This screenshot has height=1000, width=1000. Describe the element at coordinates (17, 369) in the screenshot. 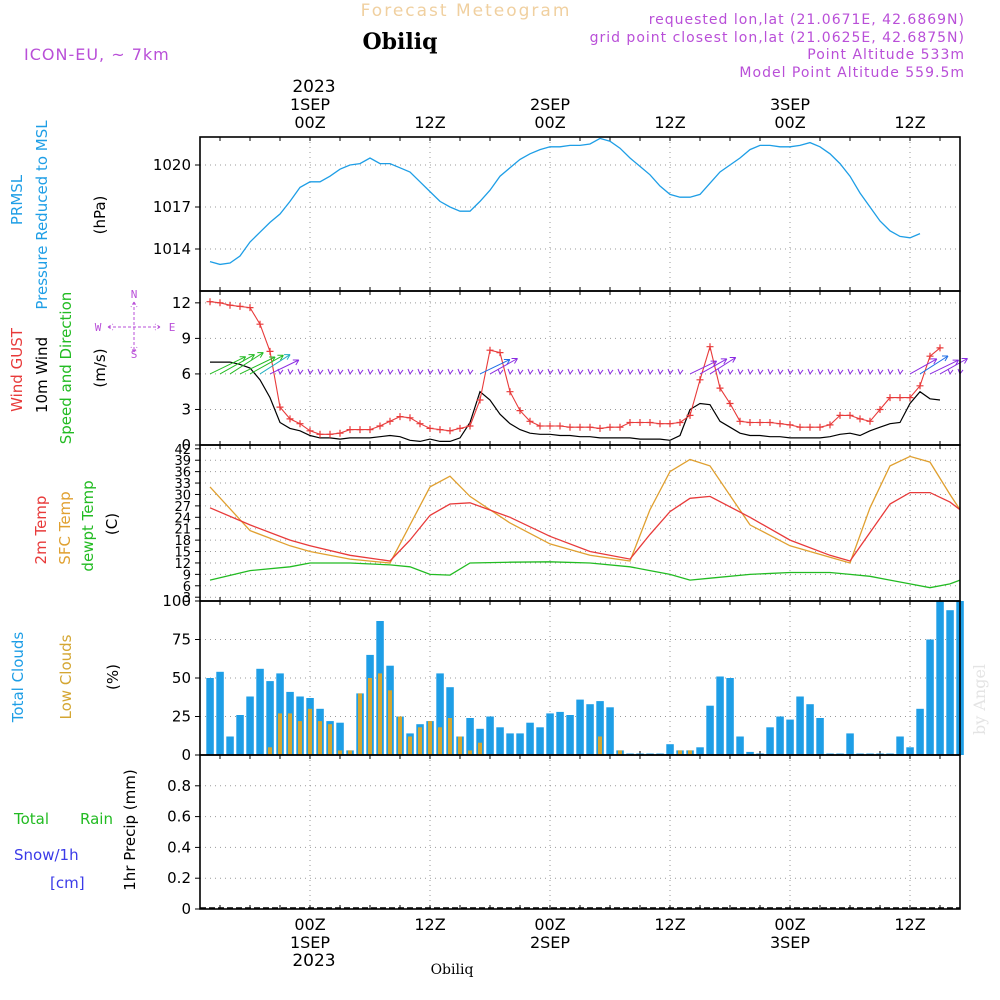

I see `gust-label: Wind GUST` at that location.